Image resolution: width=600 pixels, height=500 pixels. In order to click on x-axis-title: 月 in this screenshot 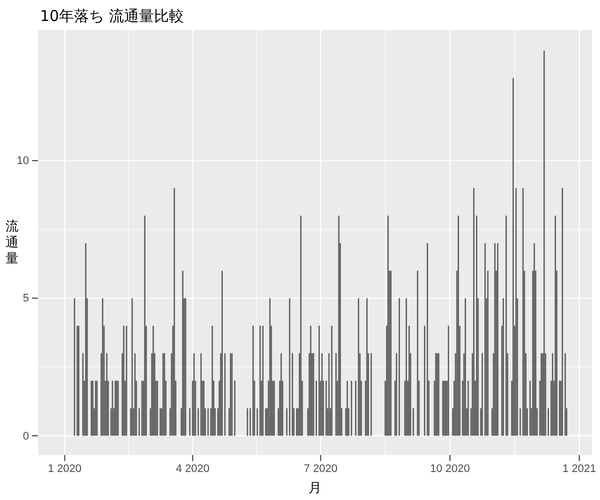, I will do `click(315, 488)`.